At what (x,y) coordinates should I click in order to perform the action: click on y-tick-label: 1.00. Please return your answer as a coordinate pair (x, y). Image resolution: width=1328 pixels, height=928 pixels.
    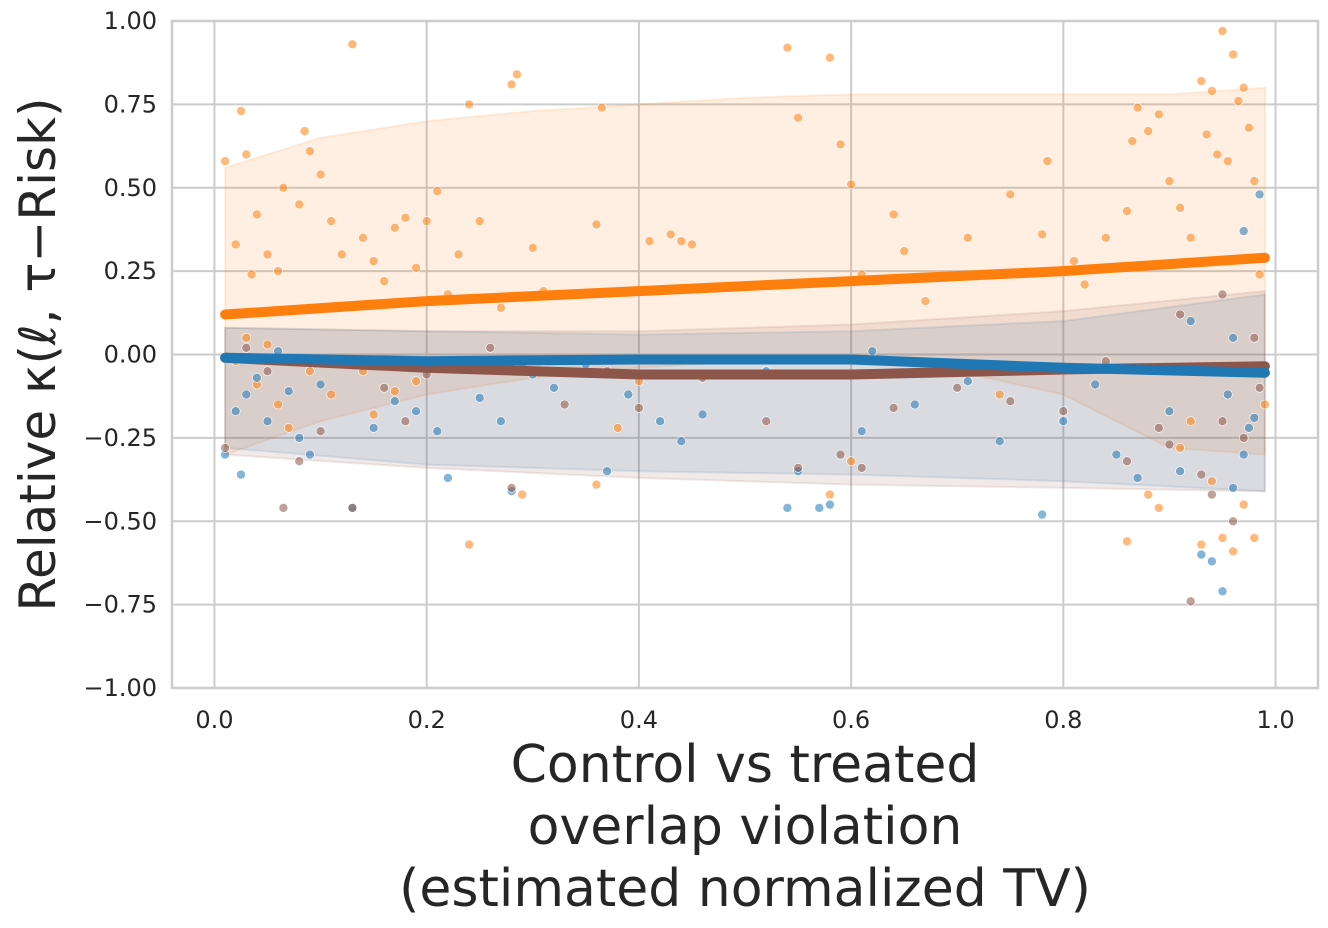
    Looking at the image, I should click on (130, 21).